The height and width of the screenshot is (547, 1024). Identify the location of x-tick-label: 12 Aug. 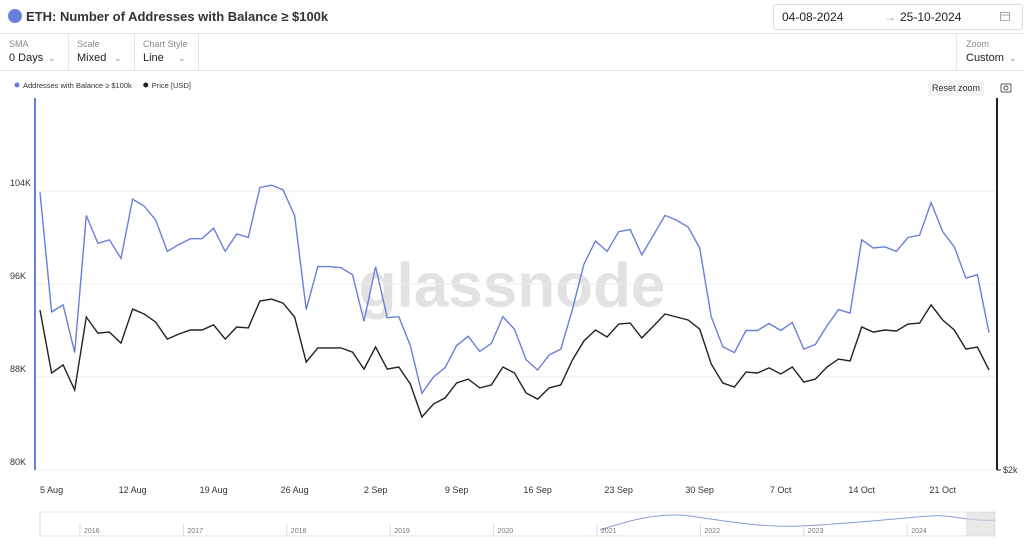
(133, 490).